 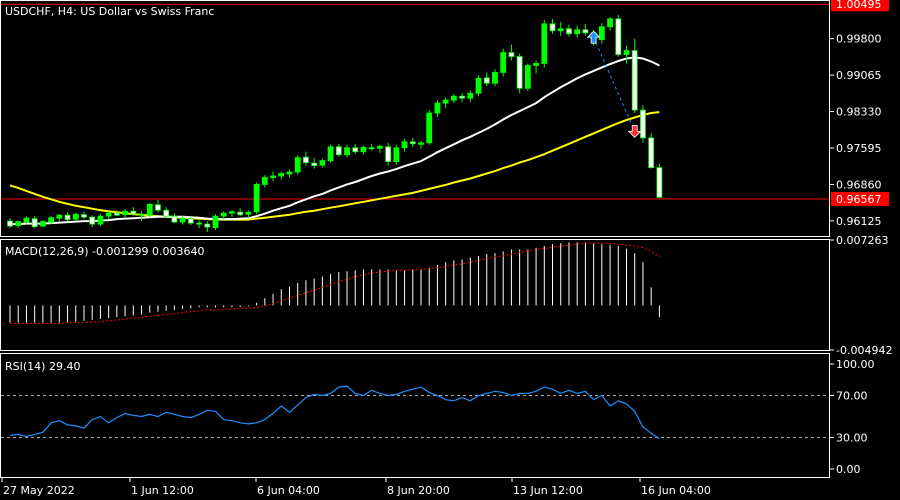 I want to click on price-scale-label: 0.96860, so click(x=859, y=184).